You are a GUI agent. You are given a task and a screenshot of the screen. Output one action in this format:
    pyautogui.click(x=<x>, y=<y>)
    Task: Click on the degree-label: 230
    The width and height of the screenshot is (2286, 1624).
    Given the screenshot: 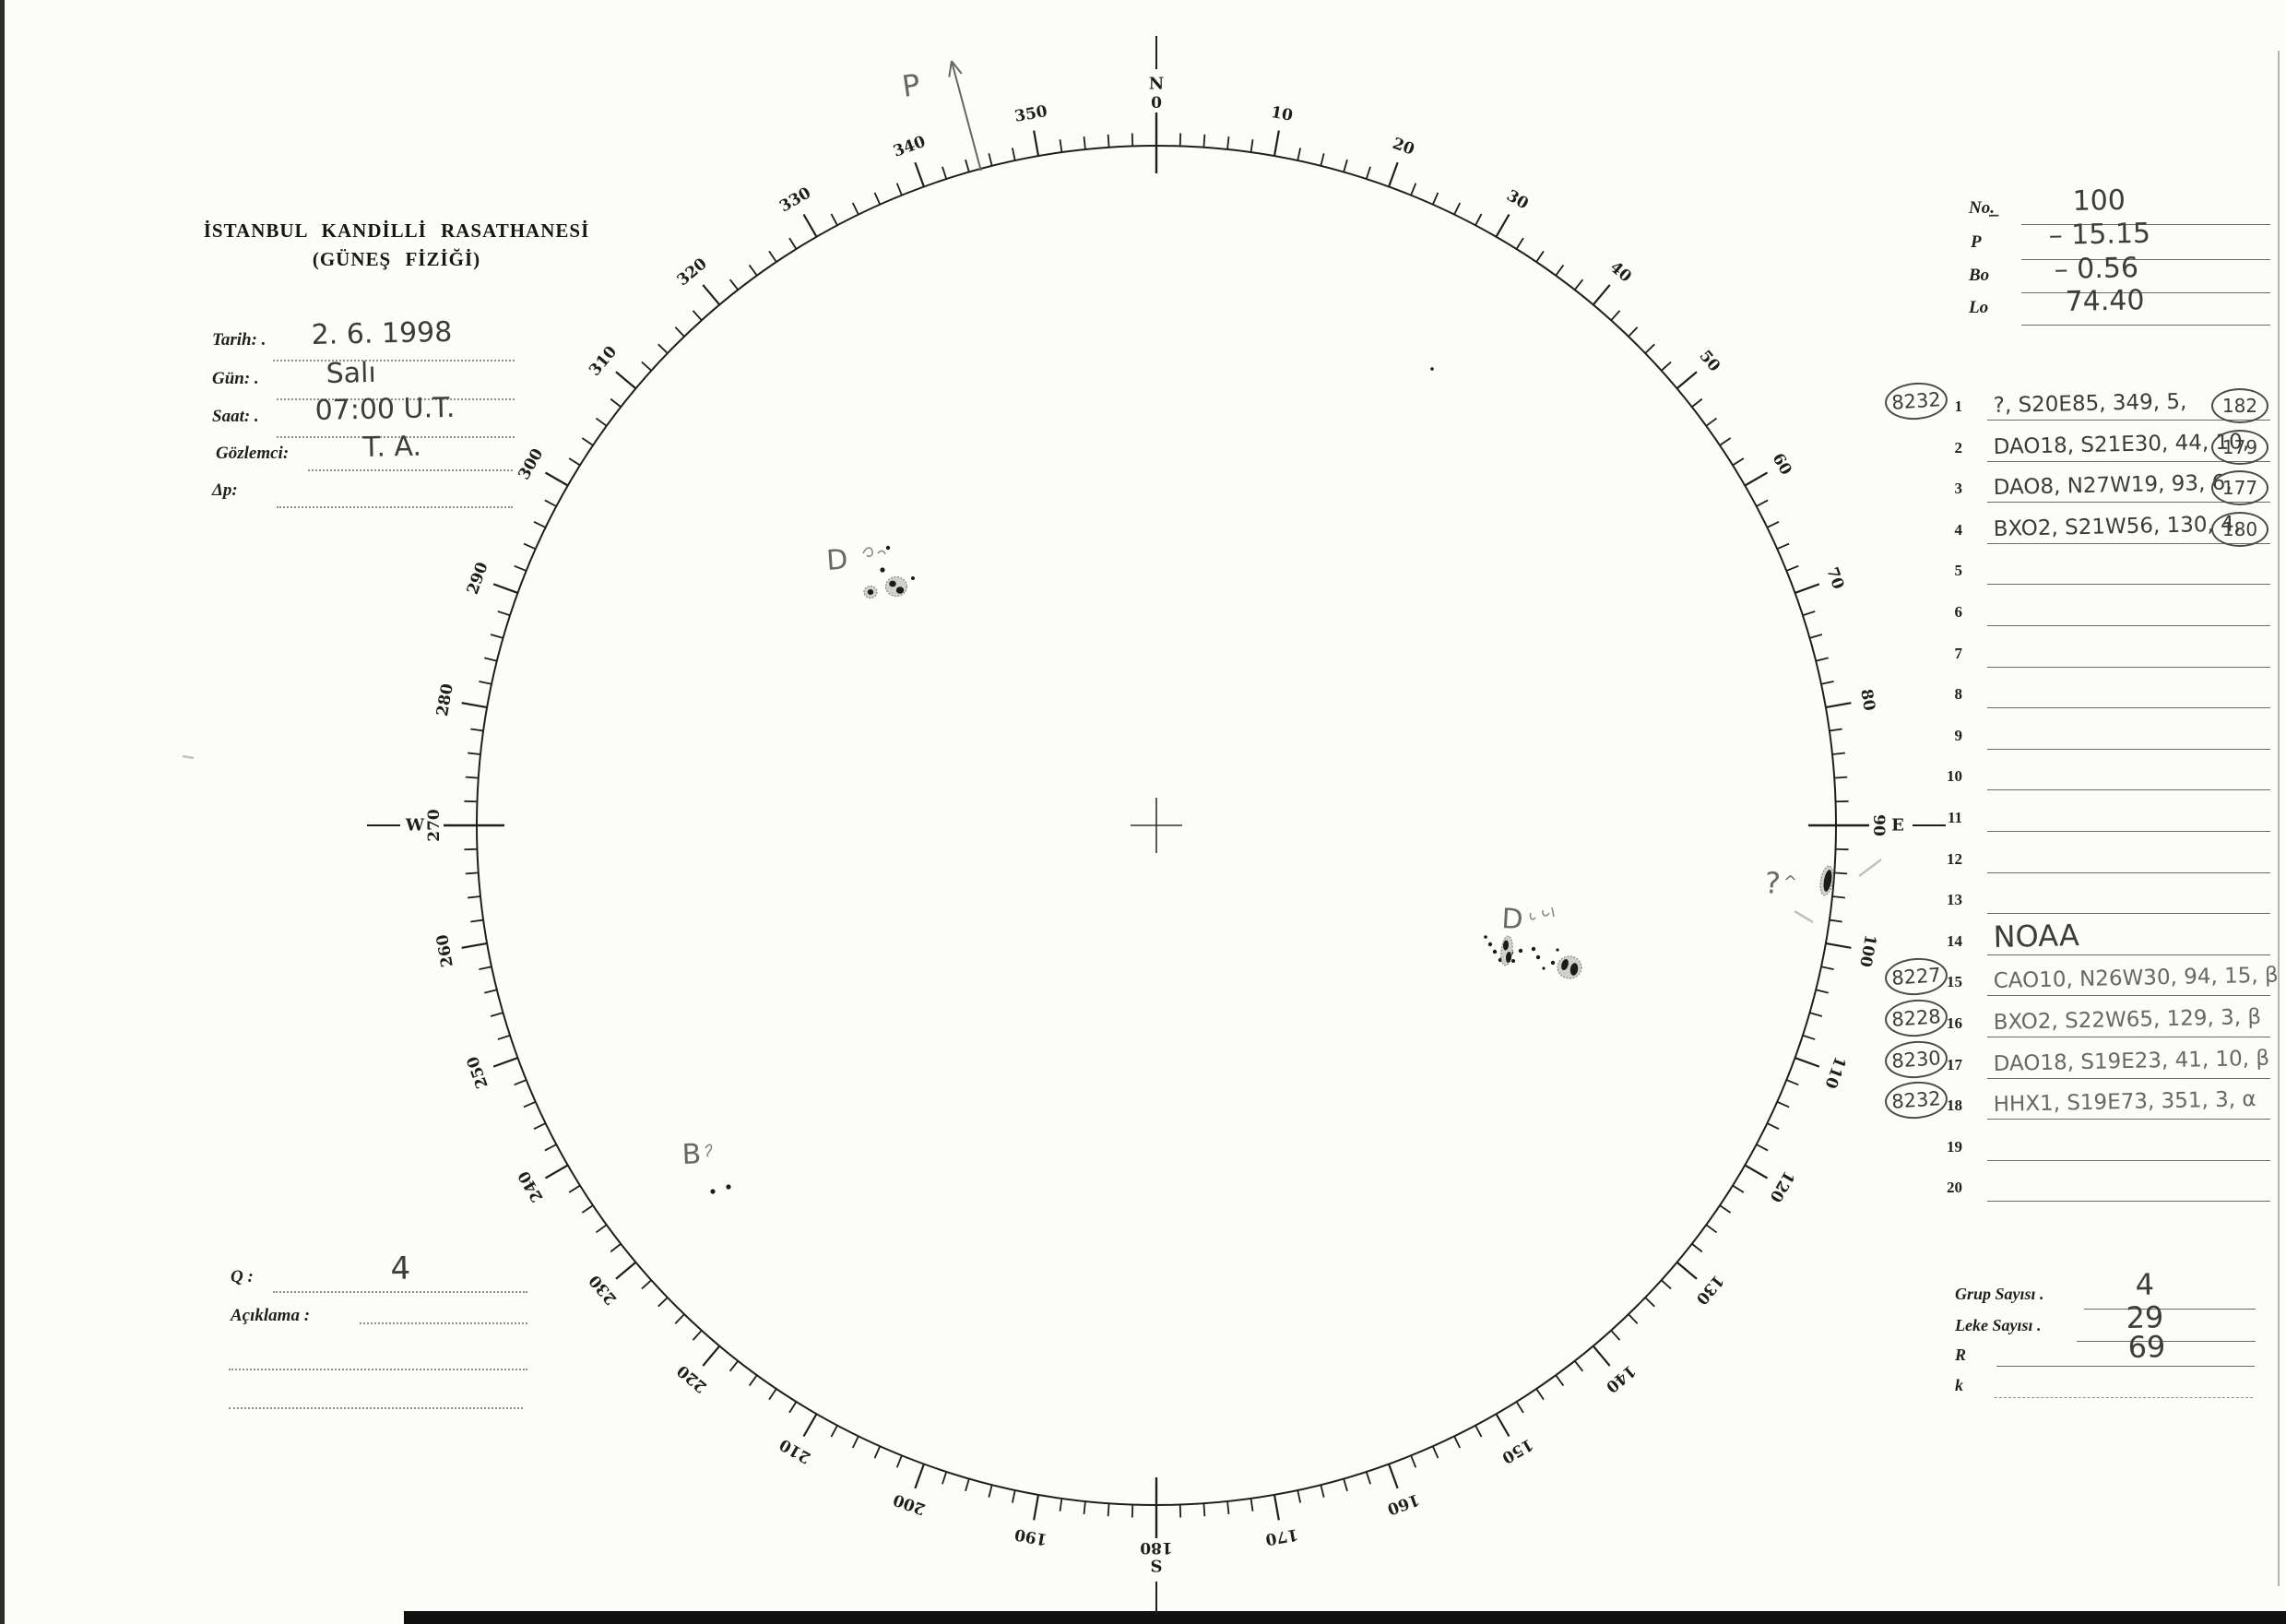 What is the action you would take?
    pyautogui.click(x=603, y=1289)
    